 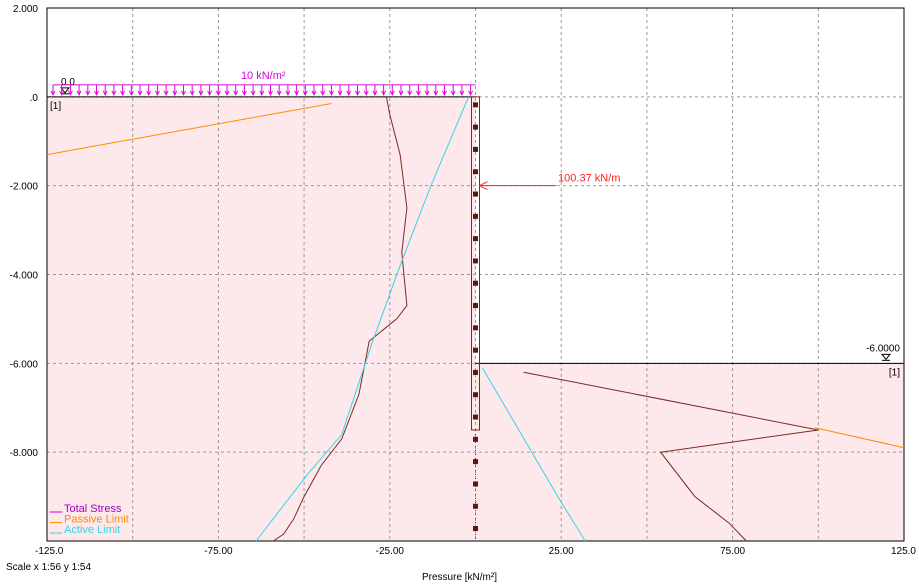 What do you see at coordinates (483, 186) in the screenshot?
I see `force-arrowhead` at bounding box center [483, 186].